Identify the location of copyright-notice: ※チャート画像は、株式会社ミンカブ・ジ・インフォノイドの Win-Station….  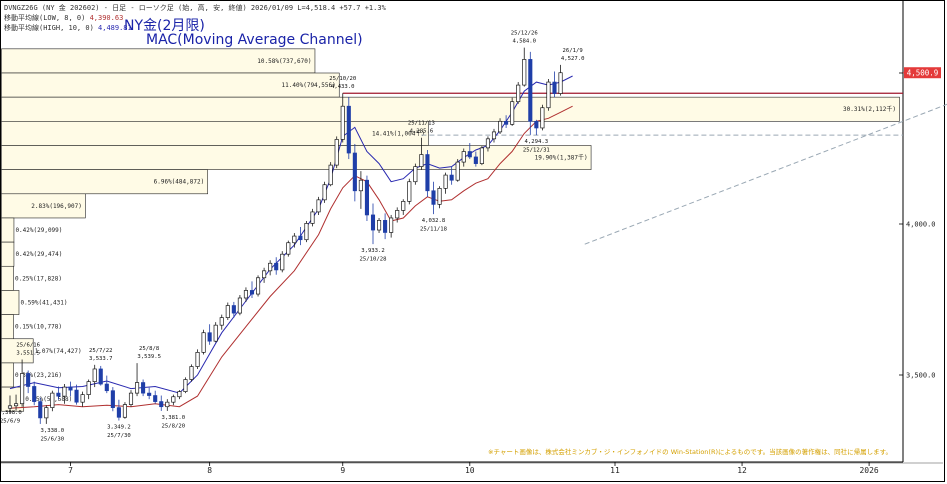
(690, 452).